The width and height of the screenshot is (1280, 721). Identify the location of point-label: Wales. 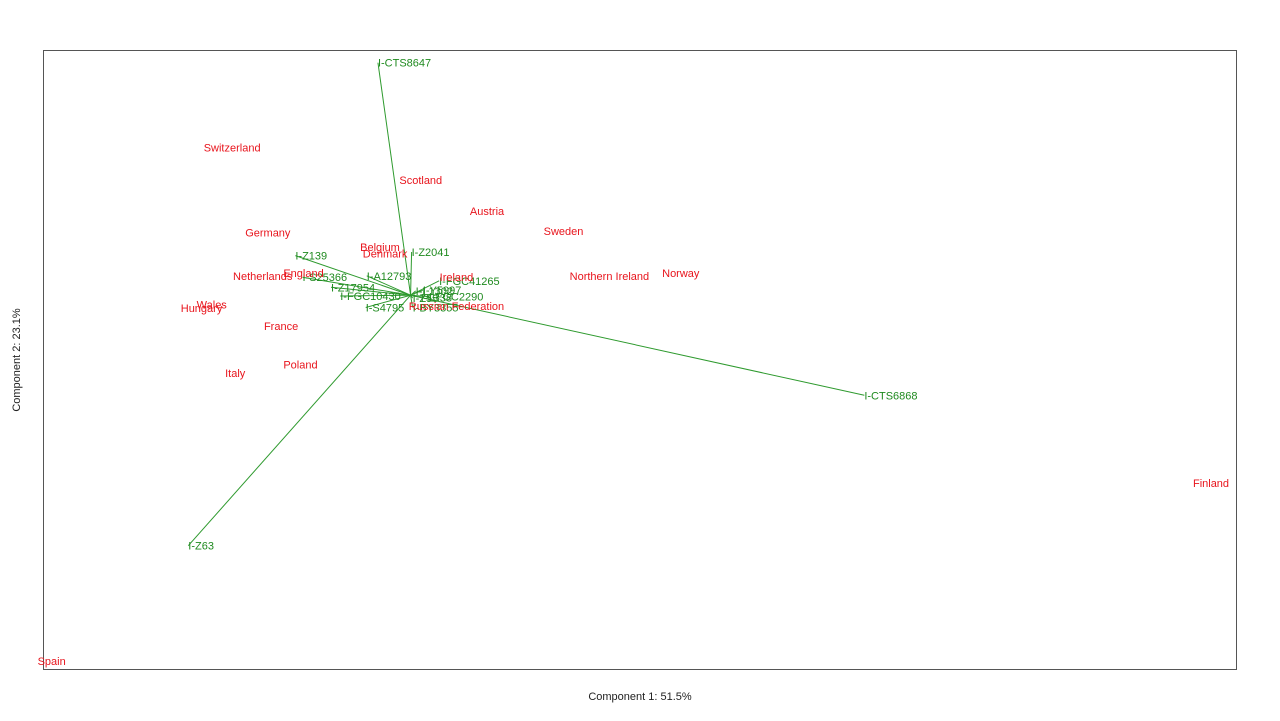
(212, 306).